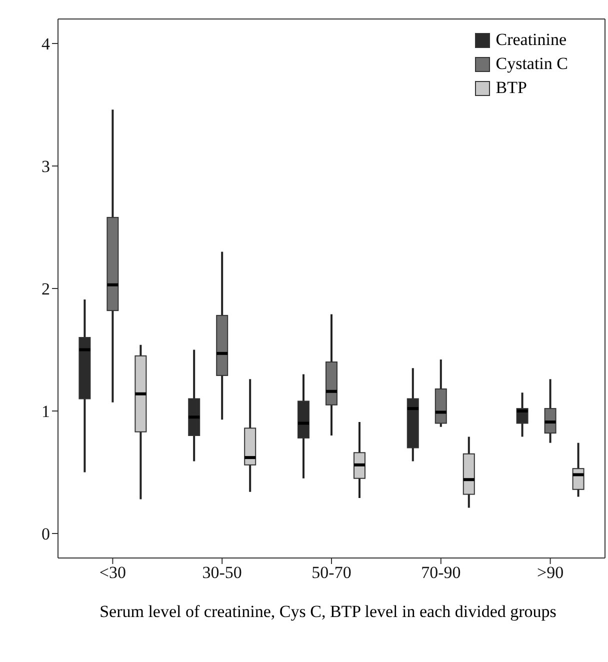 The height and width of the screenshot is (662, 608). Describe the element at coordinates (332, 572) in the screenshot. I see `x-tick-label: 50-70` at that location.